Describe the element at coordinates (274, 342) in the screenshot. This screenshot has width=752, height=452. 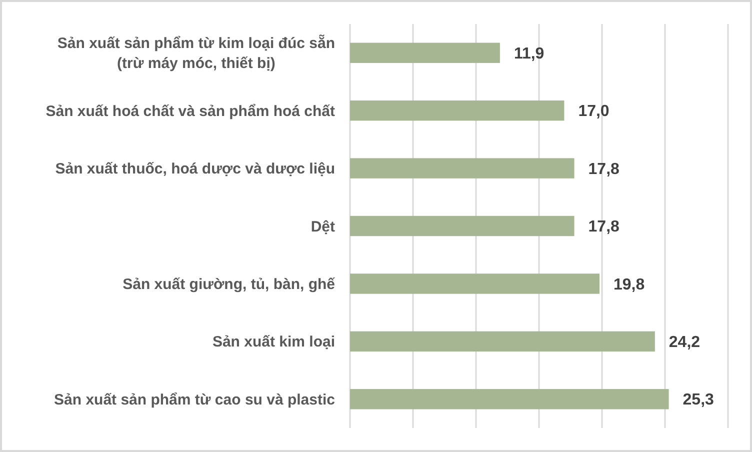
I see `y-tick-label: Sản xuất kim loại` at that location.